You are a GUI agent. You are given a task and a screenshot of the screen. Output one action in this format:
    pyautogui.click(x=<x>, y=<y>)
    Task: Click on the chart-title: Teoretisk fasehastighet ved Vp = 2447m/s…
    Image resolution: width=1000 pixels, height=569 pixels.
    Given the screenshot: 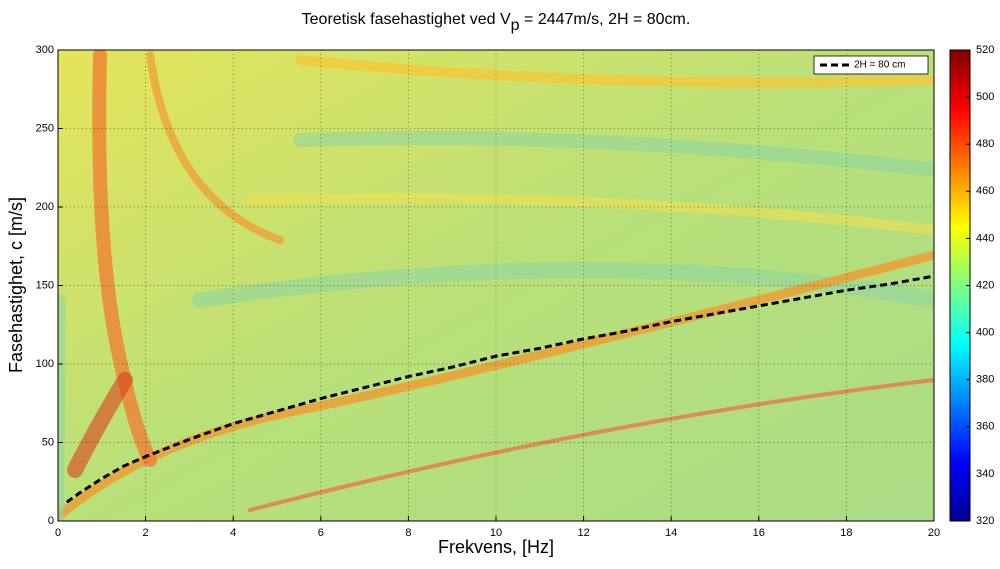 What is the action you would take?
    pyautogui.click(x=496, y=22)
    